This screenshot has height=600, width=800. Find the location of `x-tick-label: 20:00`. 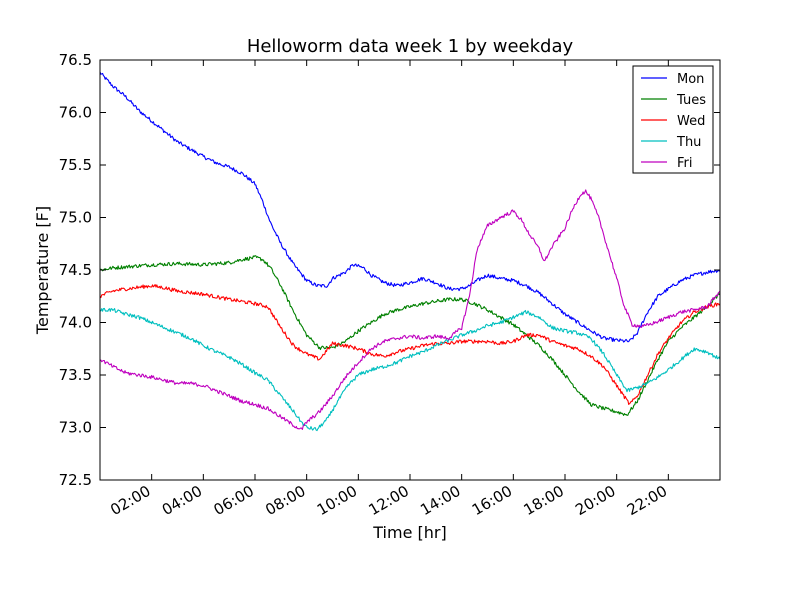

x-tick-label: 20:00 is located at coordinates (595, 500).